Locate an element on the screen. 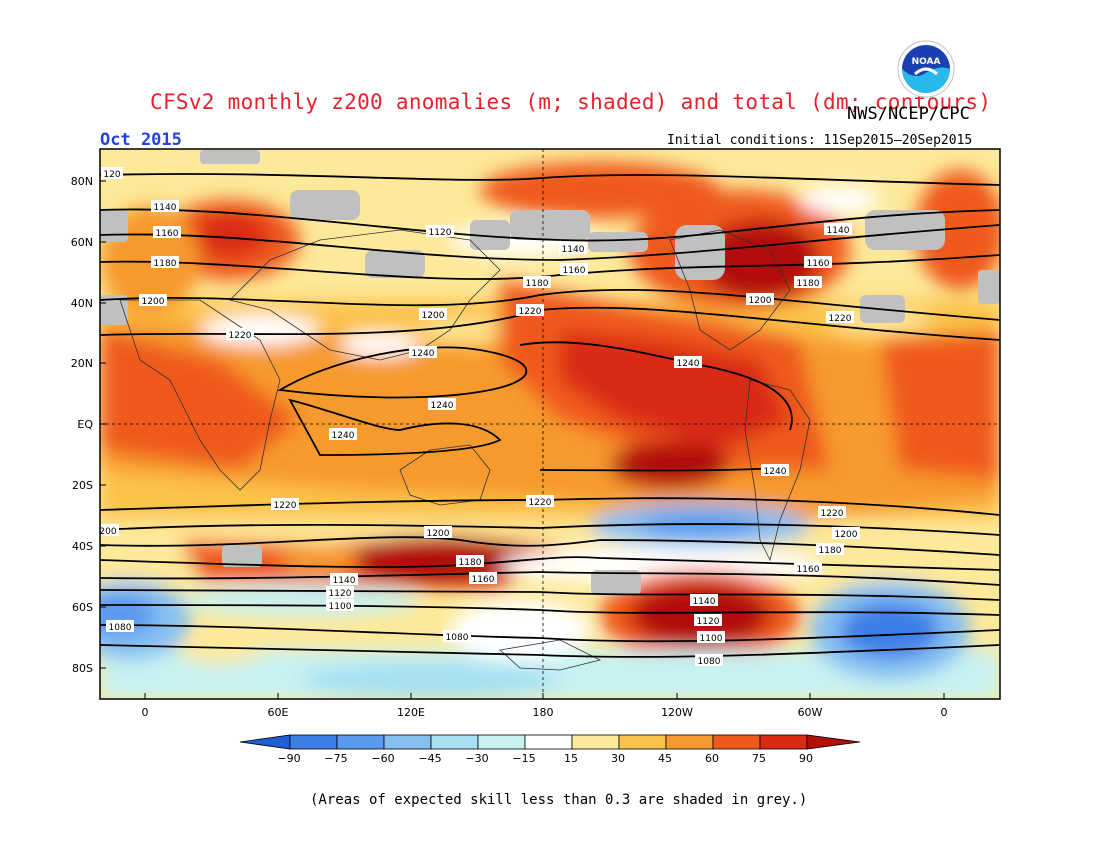 Image resolution: width=1100 pixels, height=850 pixels. colorbar-label: 75 is located at coordinates (759, 758).